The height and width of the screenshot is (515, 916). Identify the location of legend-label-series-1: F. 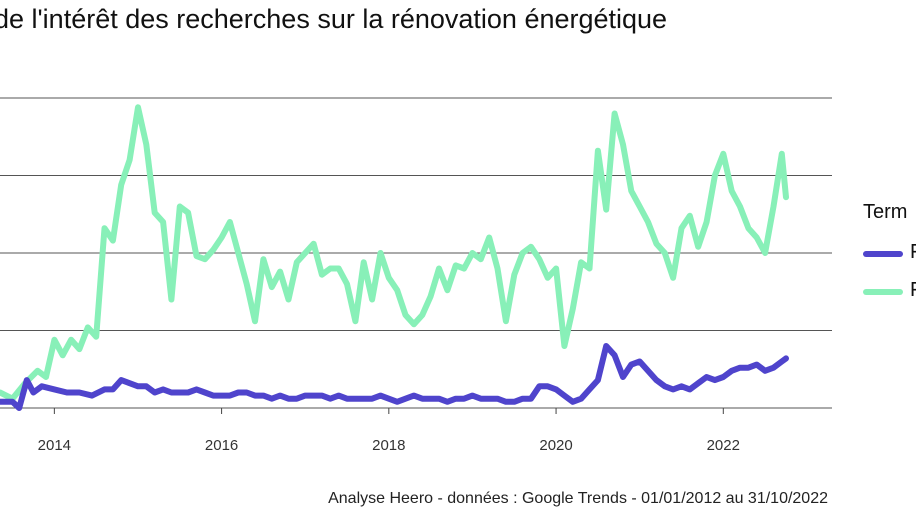
(913, 252).